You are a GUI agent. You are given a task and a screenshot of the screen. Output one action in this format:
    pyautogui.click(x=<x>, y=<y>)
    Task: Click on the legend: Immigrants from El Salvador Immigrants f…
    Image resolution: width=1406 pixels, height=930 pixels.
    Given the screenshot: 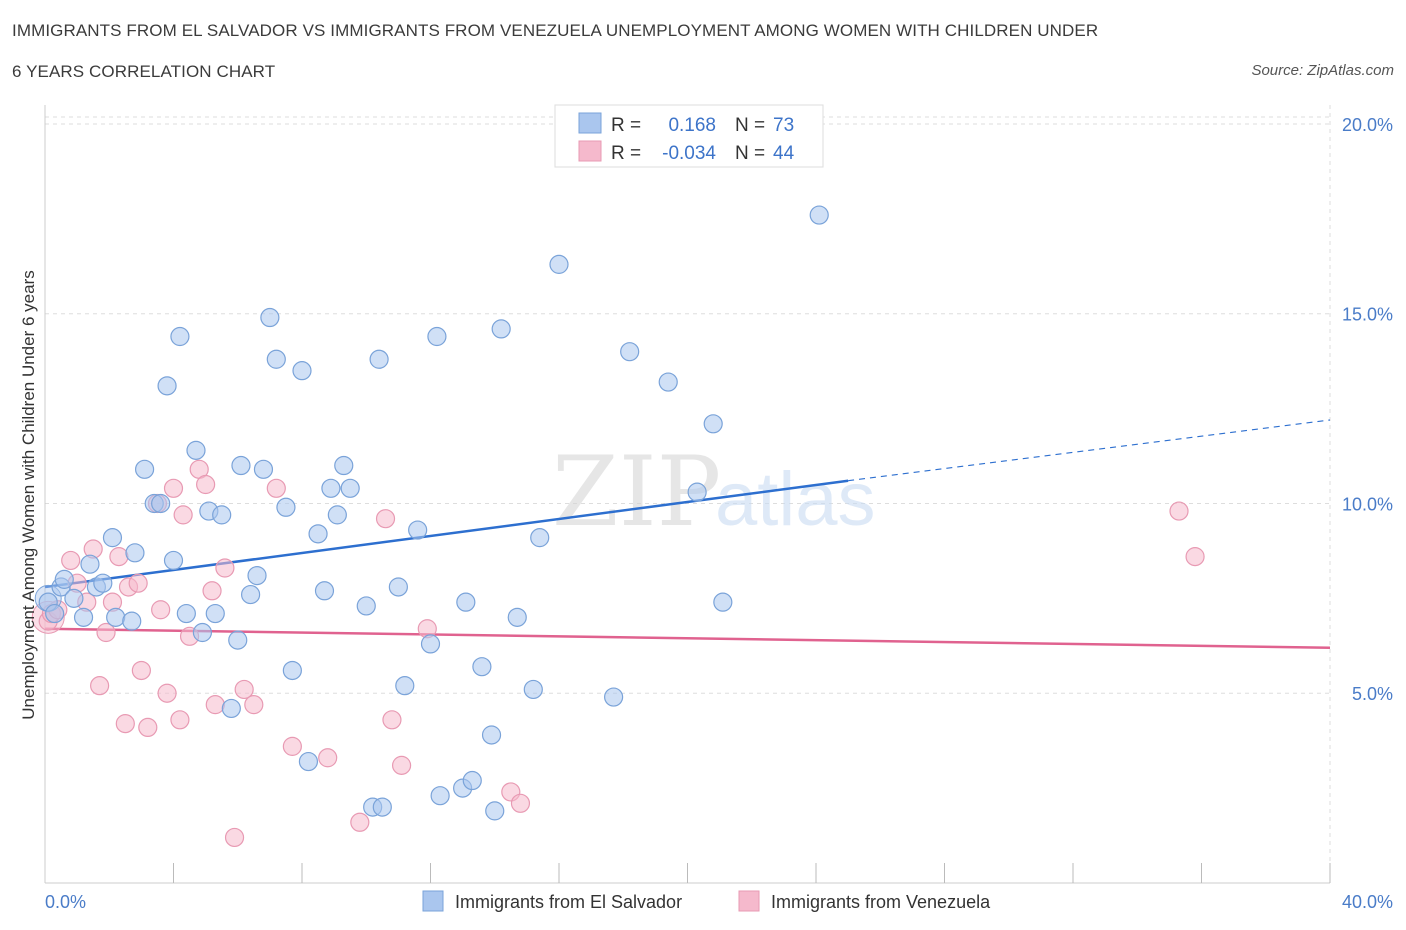 What is the action you would take?
    pyautogui.click(x=706, y=901)
    